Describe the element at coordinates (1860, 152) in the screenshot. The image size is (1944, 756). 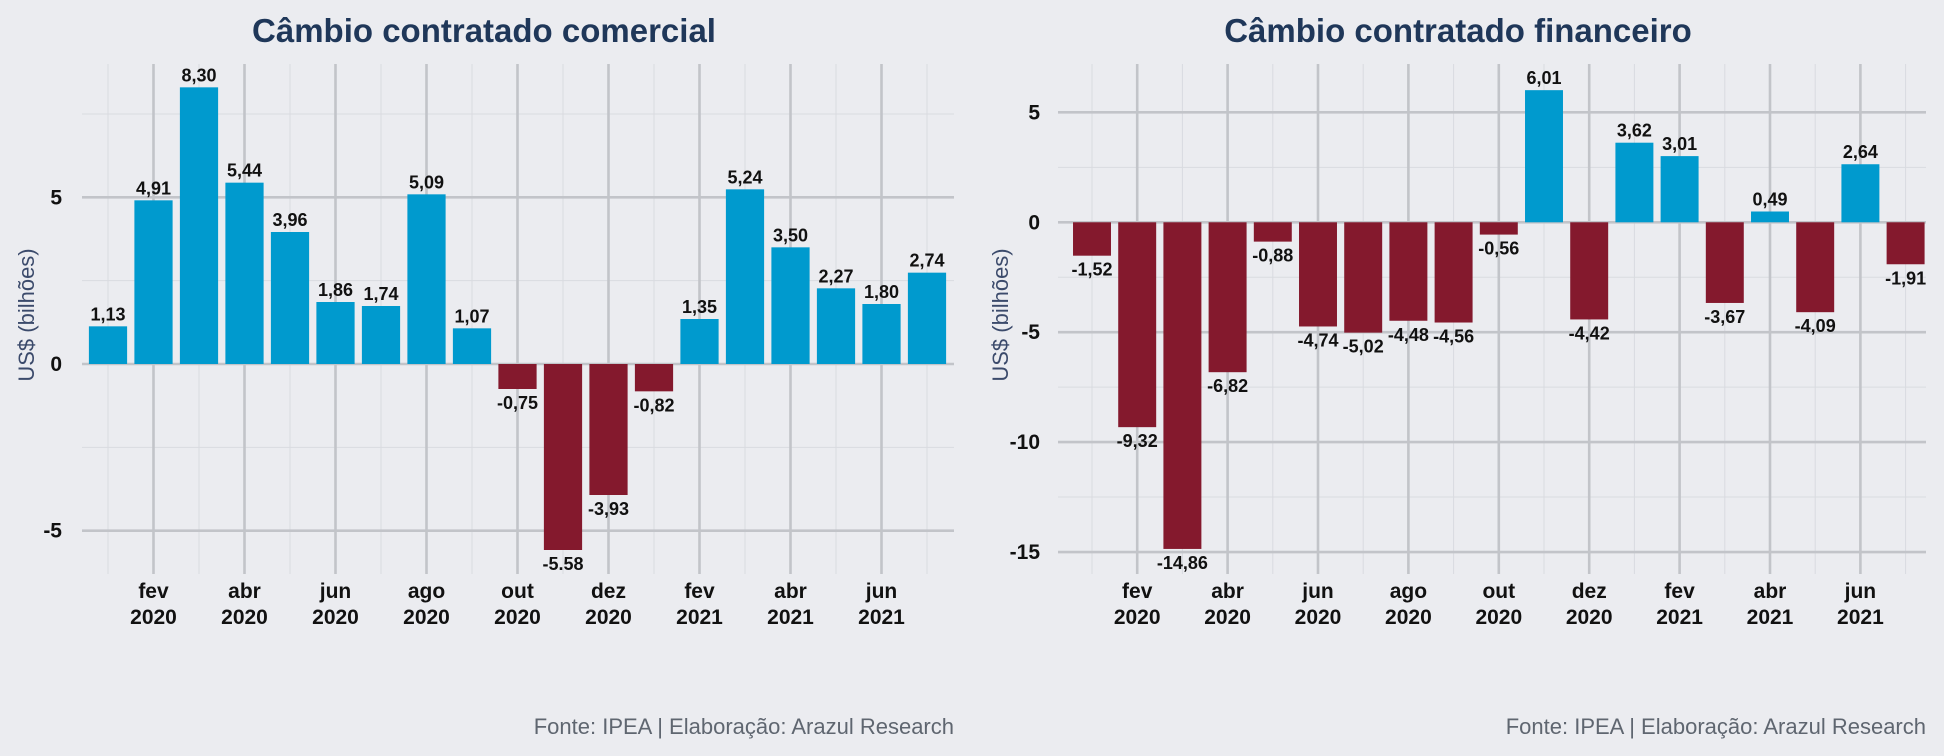
I see `data-label-financeiro: 2,64` at that location.